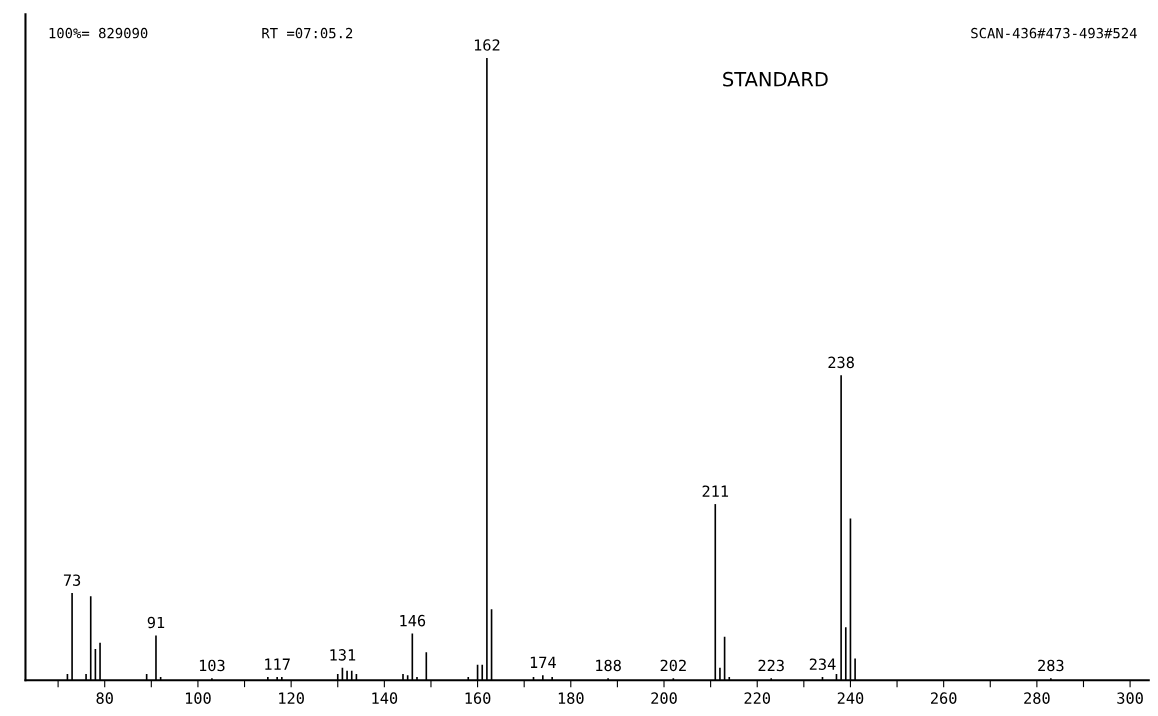 This screenshot has height=716, width=1158. What do you see at coordinates (771, 665) in the screenshot?
I see `annotation: 223` at bounding box center [771, 665].